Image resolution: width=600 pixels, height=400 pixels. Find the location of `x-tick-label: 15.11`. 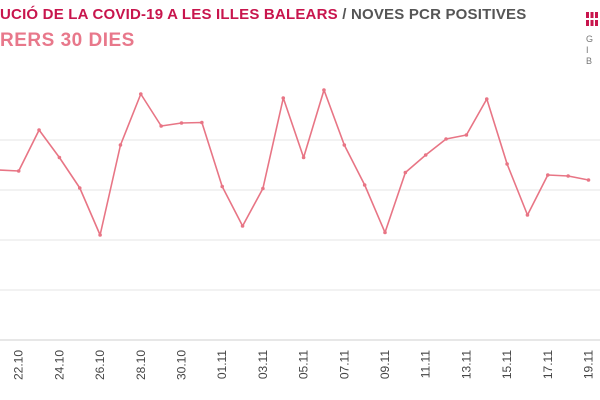

x-tick-label: 15.11 is located at coordinates (507, 364).